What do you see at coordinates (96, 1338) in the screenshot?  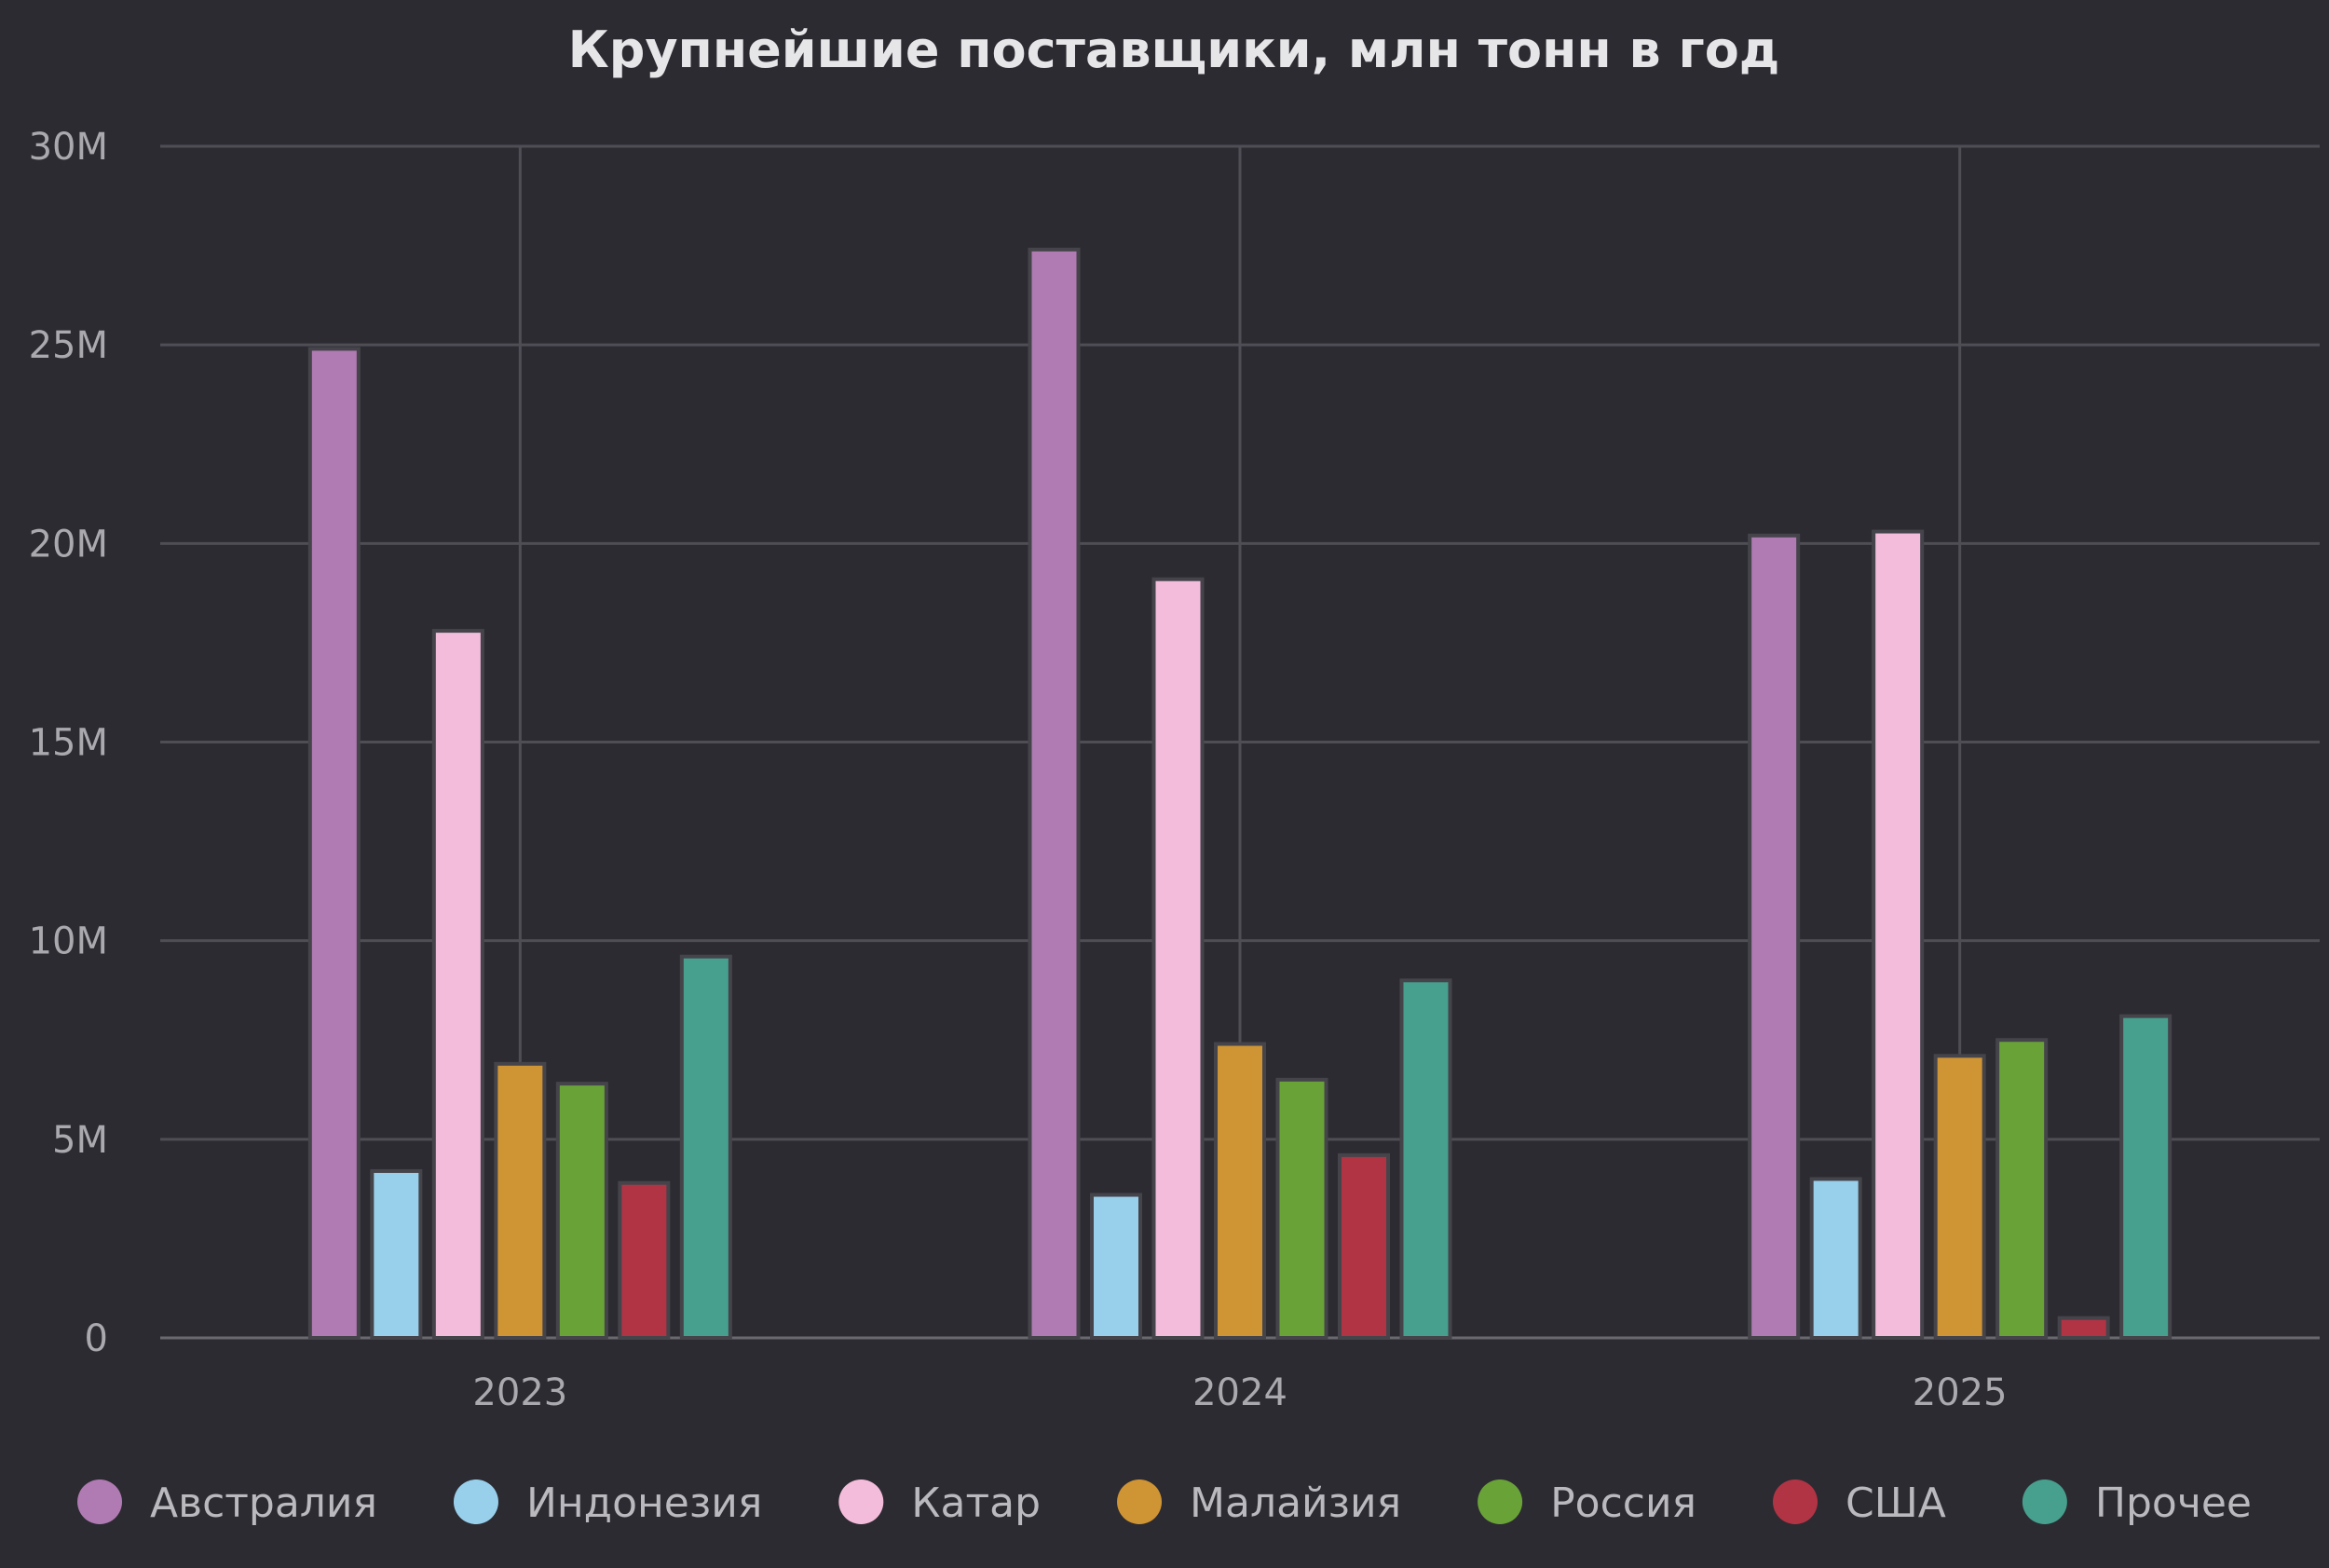 I see `y-tick-label: 0` at bounding box center [96, 1338].